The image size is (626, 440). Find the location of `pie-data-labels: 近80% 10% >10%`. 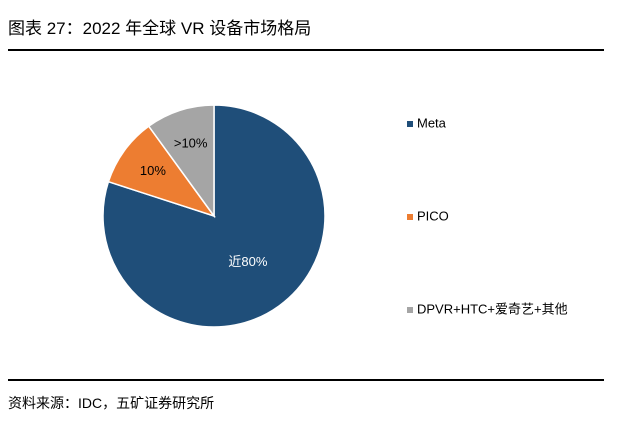

pie-data-labels: 近80% 10% >10% is located at coordinates (204, 202).